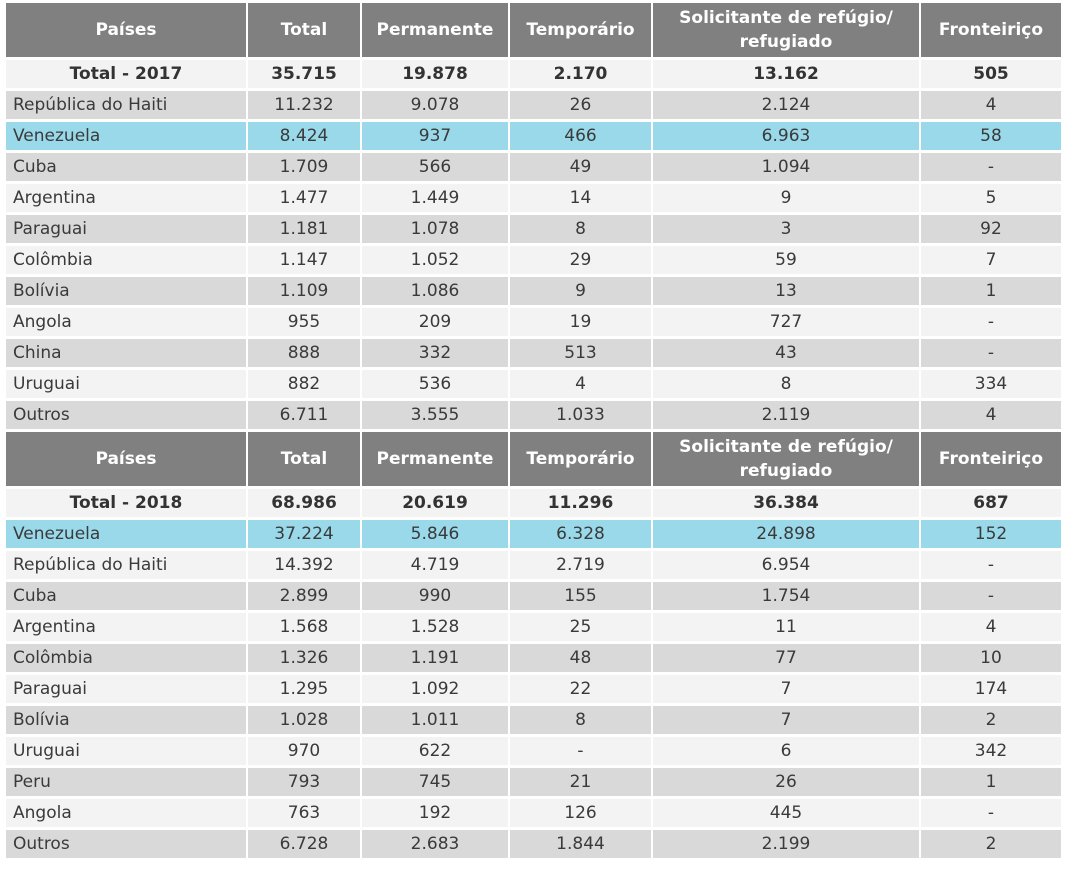 This screenshot has width=1071, height=870. Describe the element at coordinates (435, 30) in the screenshot. I see `column-header-permanent: Permanente` at that location.